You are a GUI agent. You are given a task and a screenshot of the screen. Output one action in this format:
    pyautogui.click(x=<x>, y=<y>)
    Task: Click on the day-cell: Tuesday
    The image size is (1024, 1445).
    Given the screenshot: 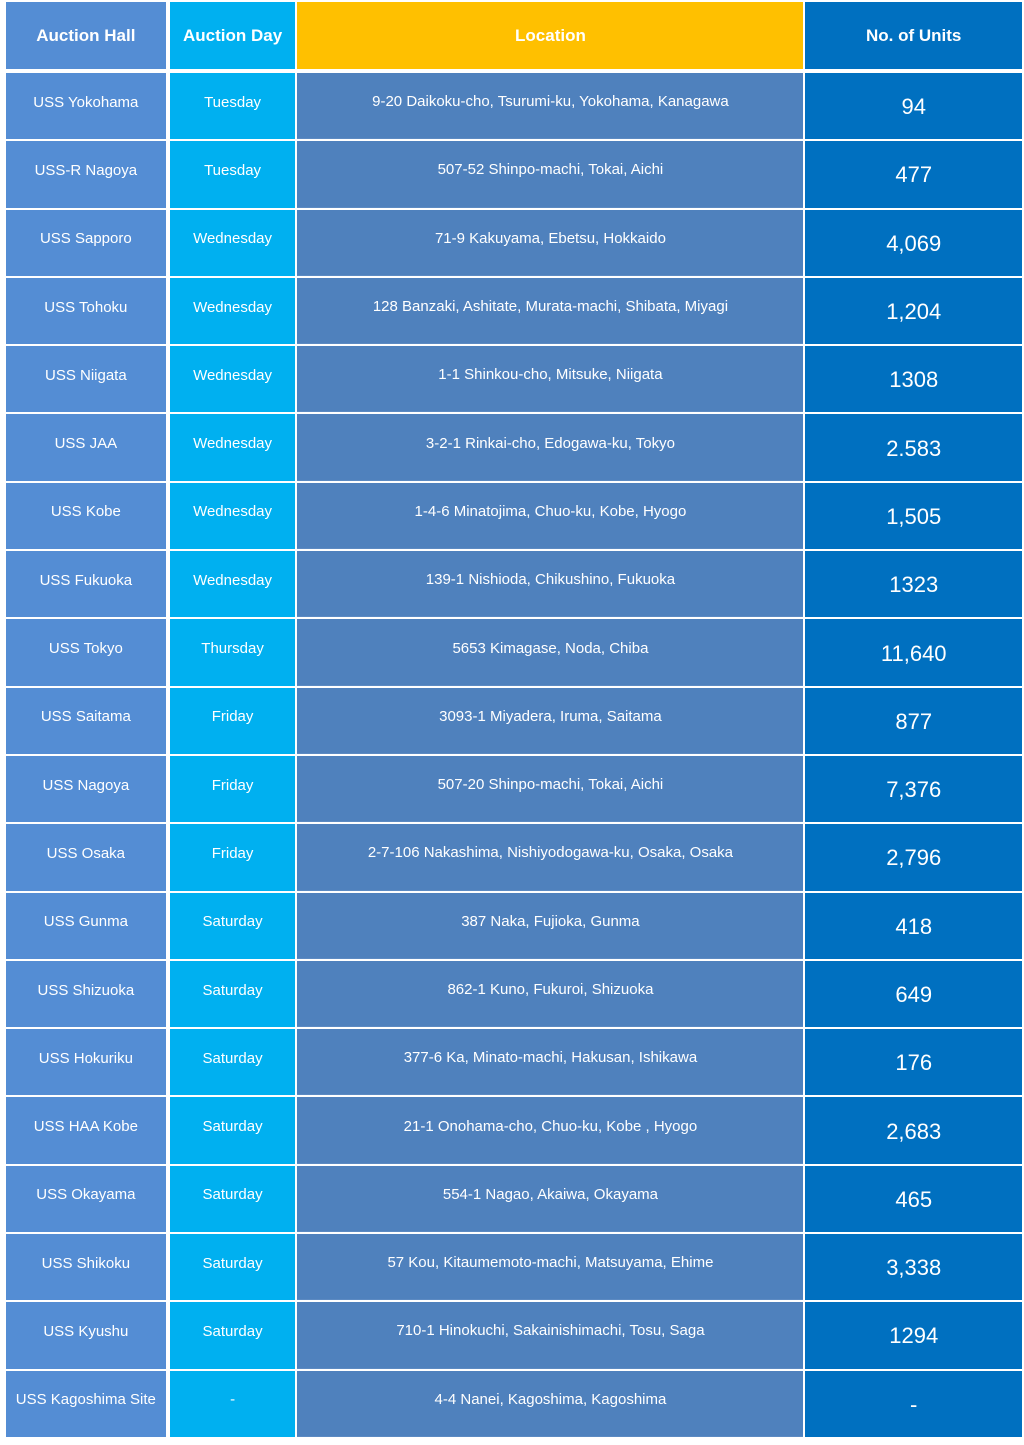 What is the action you would take?
    pyautogui.click(x=232, y=106)
    